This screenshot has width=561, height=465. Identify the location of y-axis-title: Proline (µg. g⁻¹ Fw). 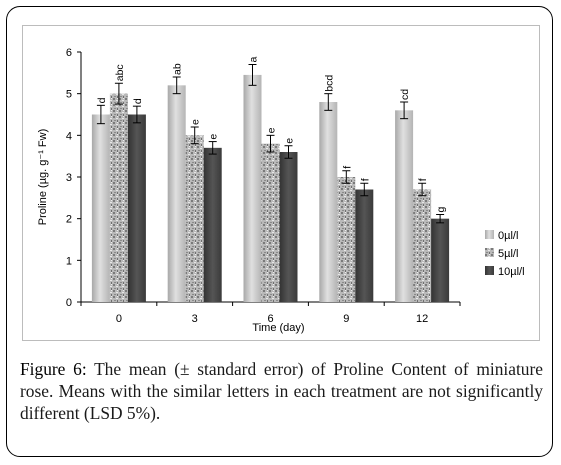
(43, 177).